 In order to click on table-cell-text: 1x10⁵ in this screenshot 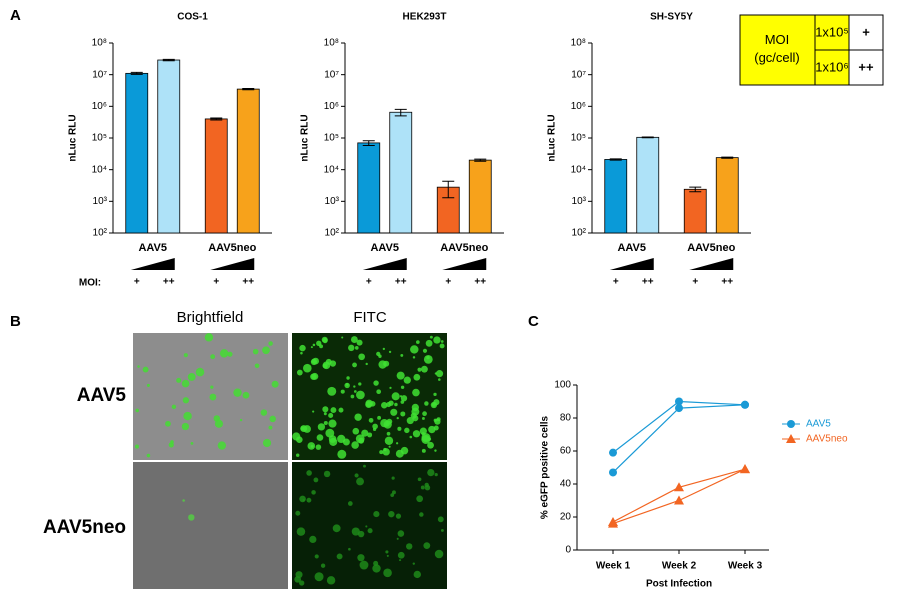, I will do `click(832, 31)`.